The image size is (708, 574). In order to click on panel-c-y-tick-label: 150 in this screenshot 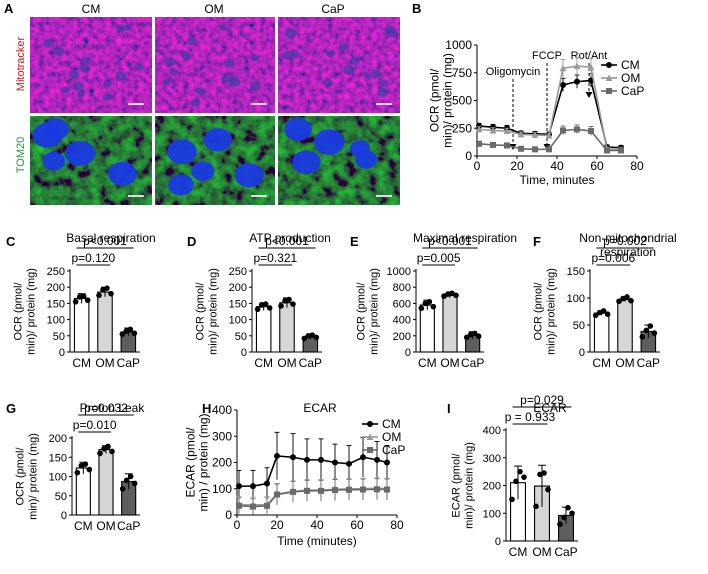, I will do `click(56, 304)`.